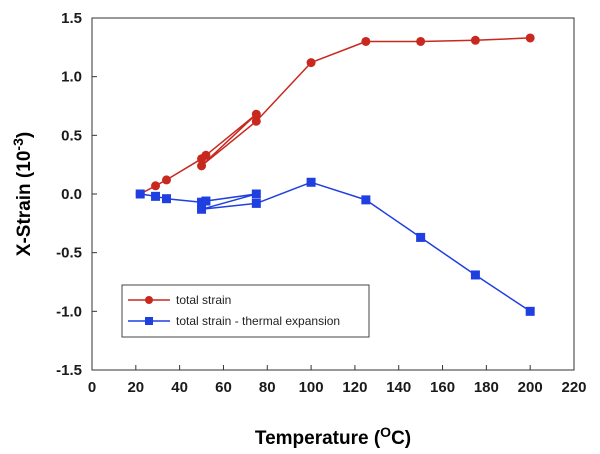  Describe the element at coordinates (71, 18) in the screenshot. I see `y-tick-label: 1.5` at that location.